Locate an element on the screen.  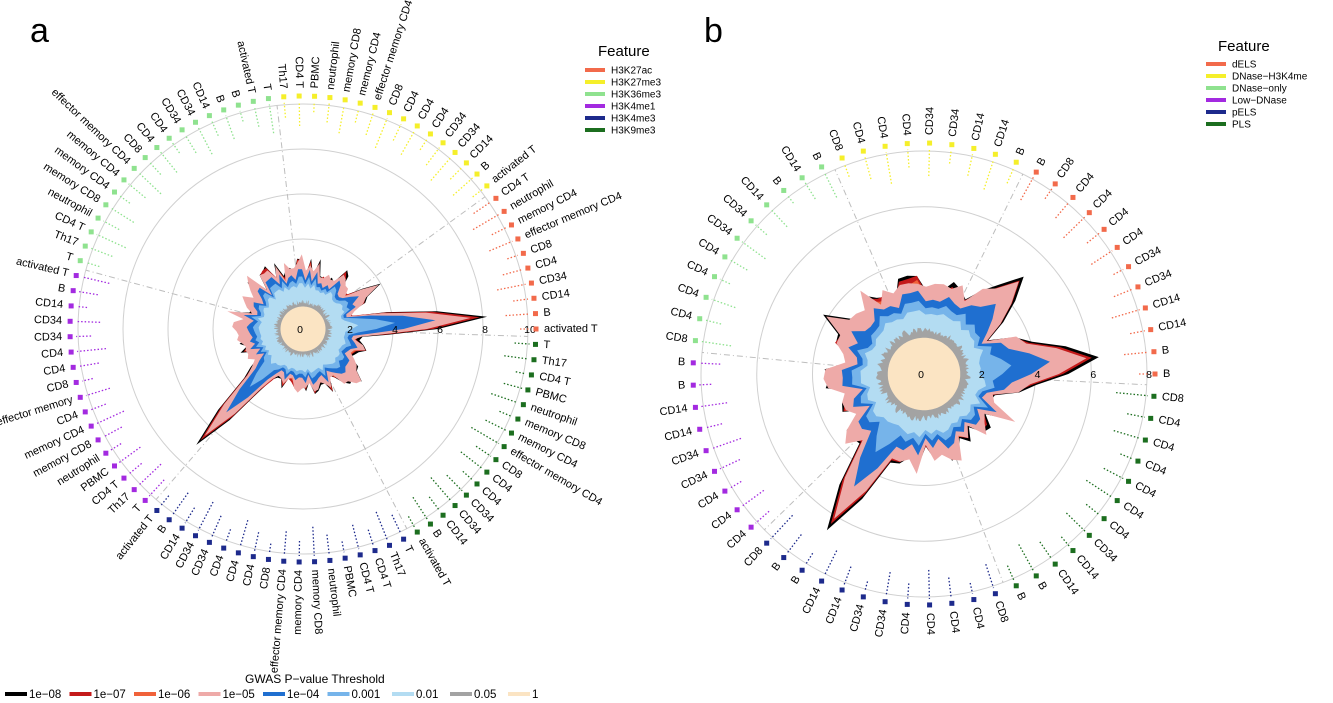
gwas-legend-label: 0.001 is located at coordinates (366, 695).